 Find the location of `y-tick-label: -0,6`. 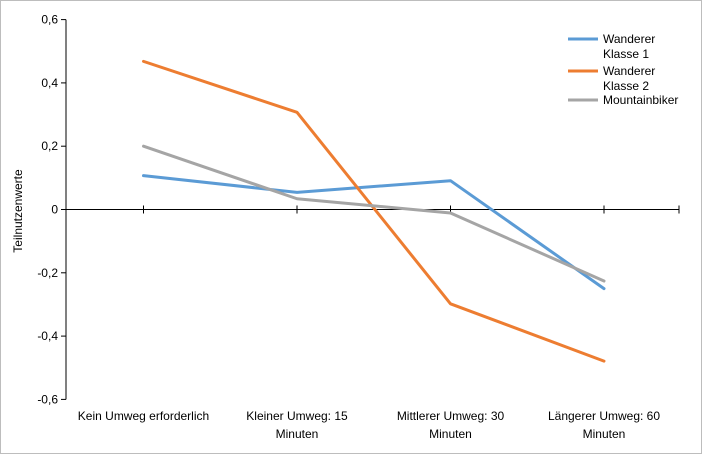

y-tick-label: -0,6 is located at coordinates (47, 399).